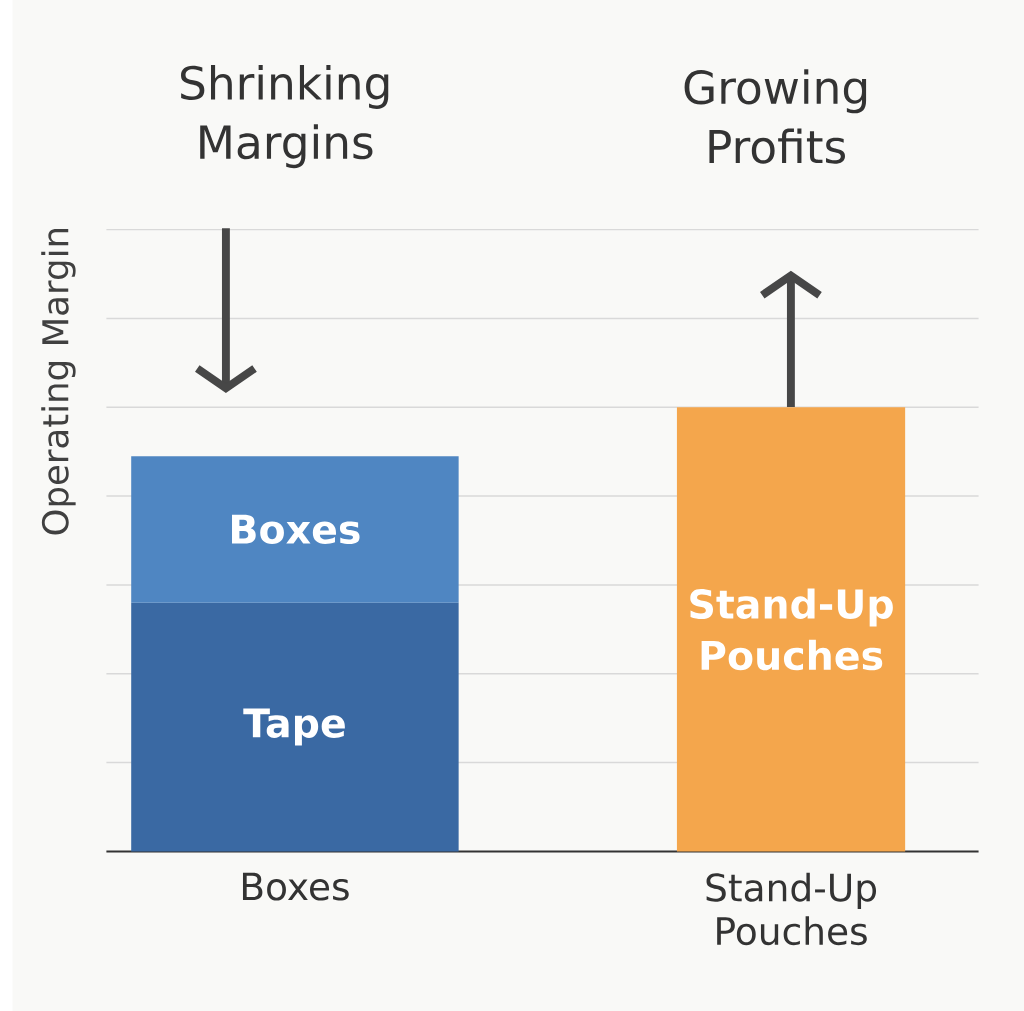 This screenshot has width=1024, height=1011. What do you see at coordinates (285, 116) in the screenshot?
I see `text: Shrinking Margins` at bounding box center [285, 116].